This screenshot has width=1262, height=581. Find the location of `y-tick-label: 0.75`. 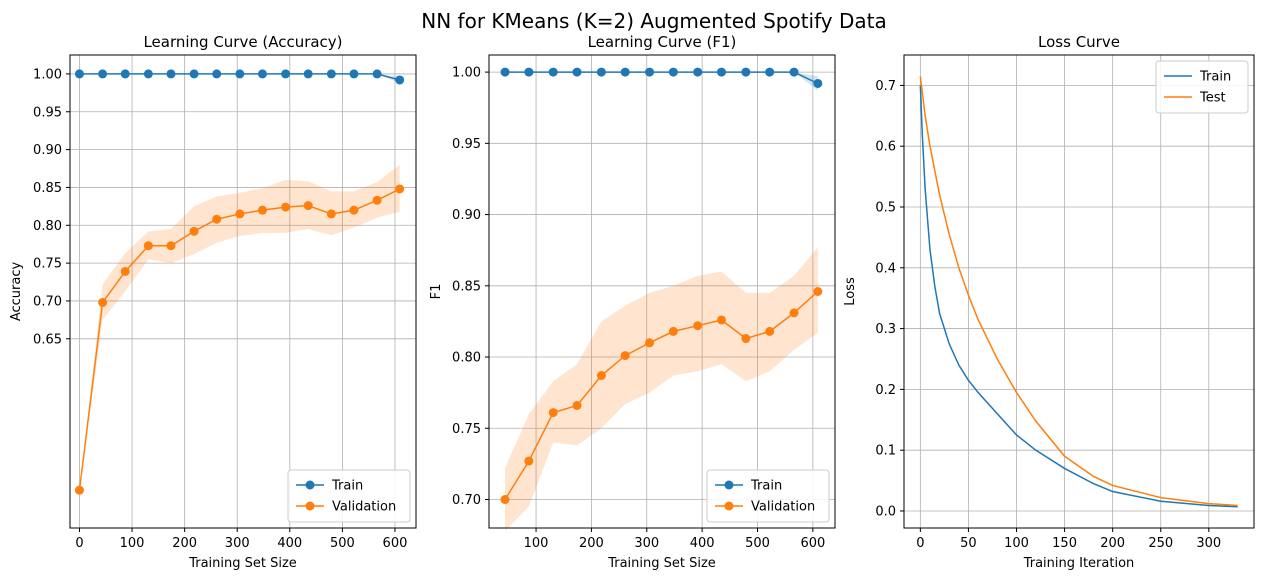

y-tick-label: 0.75 is located at coordinates (466, 429).